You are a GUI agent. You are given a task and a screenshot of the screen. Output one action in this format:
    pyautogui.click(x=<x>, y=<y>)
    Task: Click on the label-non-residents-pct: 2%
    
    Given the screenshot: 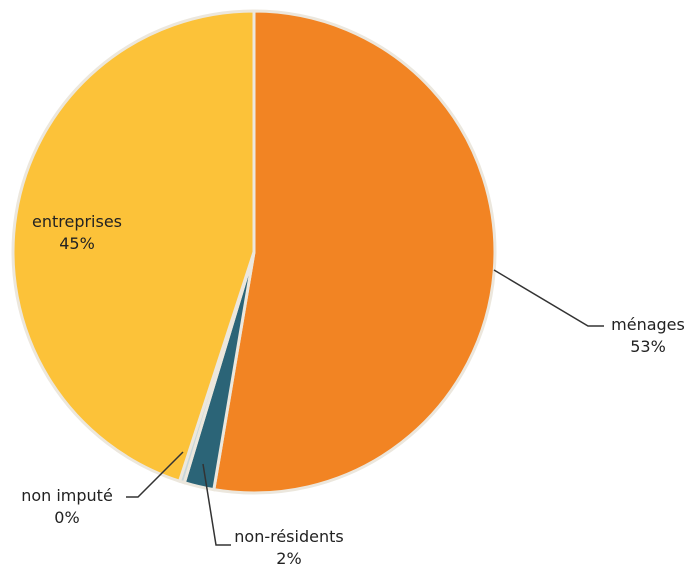 What is the action you would take?
    pyautogui.click(x=288, y=558)
    